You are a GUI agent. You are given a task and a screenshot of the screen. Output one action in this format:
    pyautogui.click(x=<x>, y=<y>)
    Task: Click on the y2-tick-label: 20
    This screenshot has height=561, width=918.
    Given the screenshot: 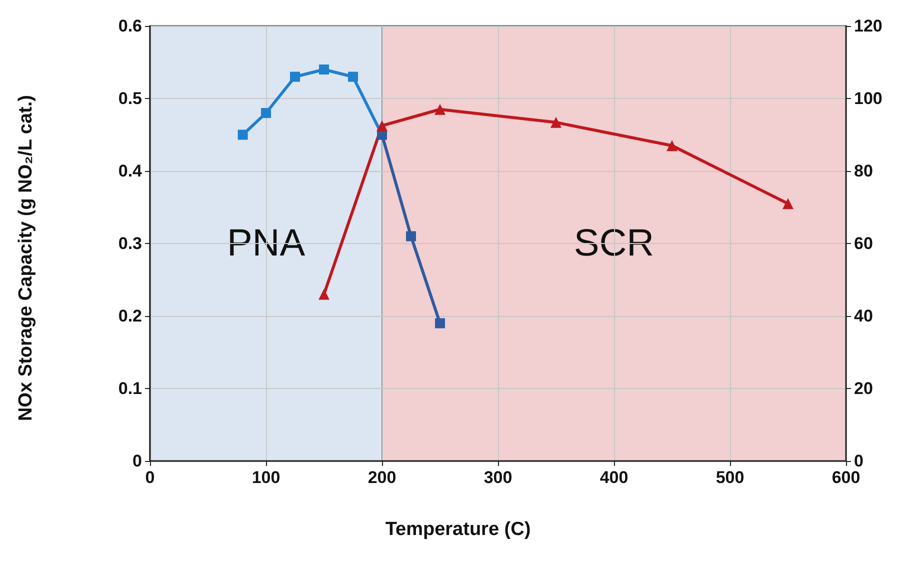 What is the action you would take?
    pyautogui.click(x=863, y=388)
    